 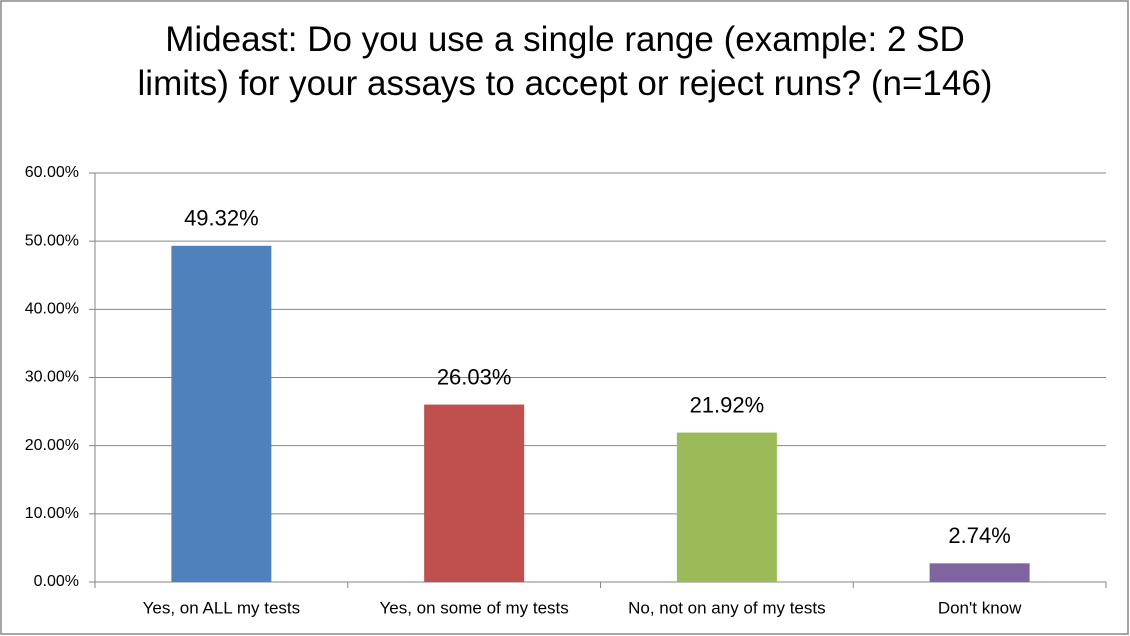 What do you see at coordinates (221, 218) in the screenshot?
I see `value-label: 49.32%` at bounding box center [221, 218].